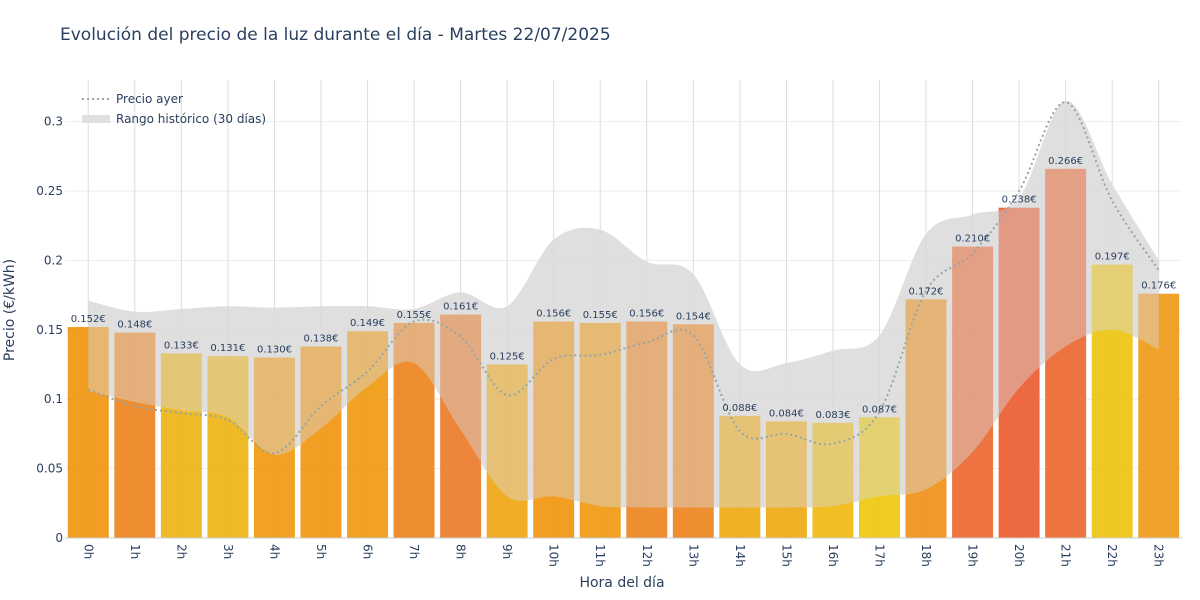 This screenshot has height=600, width=1200. I want to click on bar-value-label: 0.083€, so click(832, 415).